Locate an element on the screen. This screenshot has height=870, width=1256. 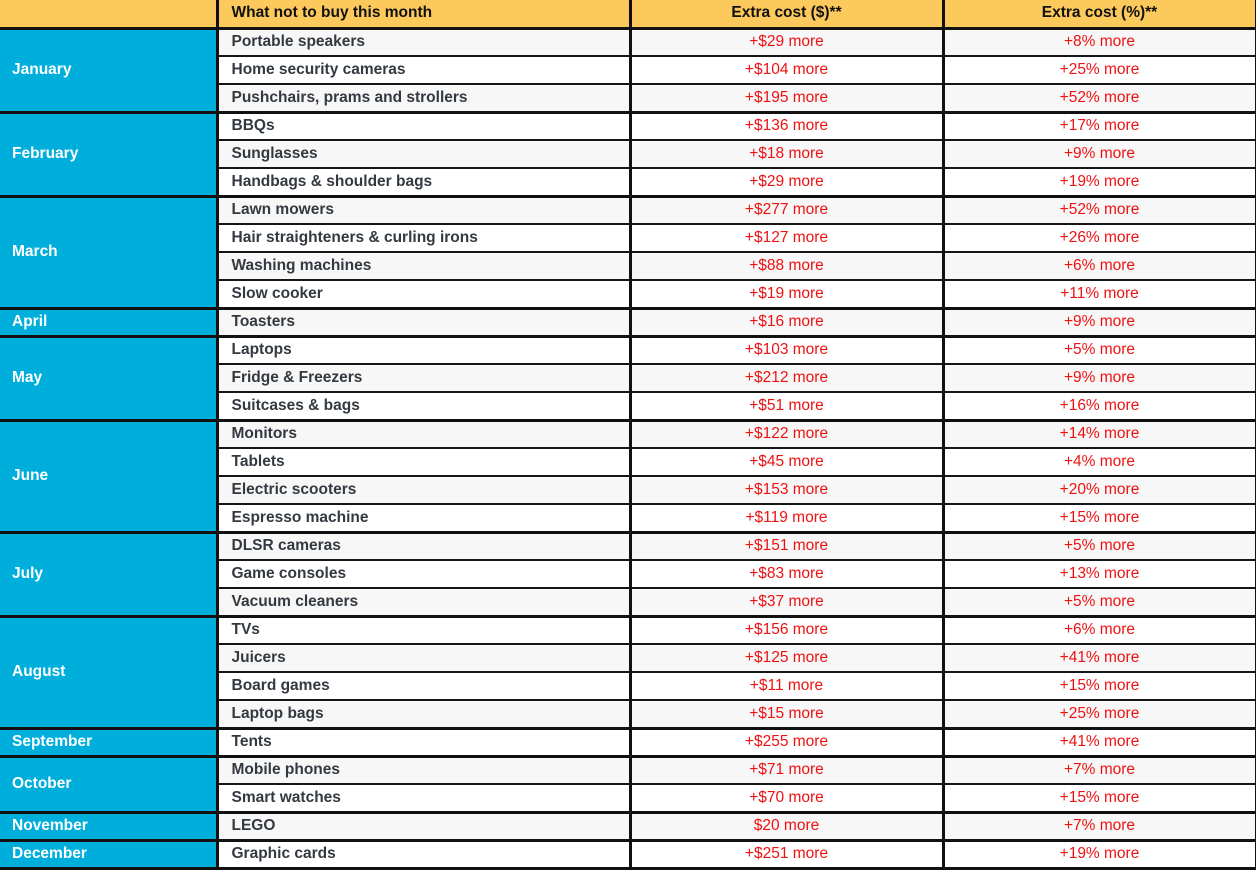
extra-cost-dollar-cell: +$88 more is located at coordinates (787, 265).